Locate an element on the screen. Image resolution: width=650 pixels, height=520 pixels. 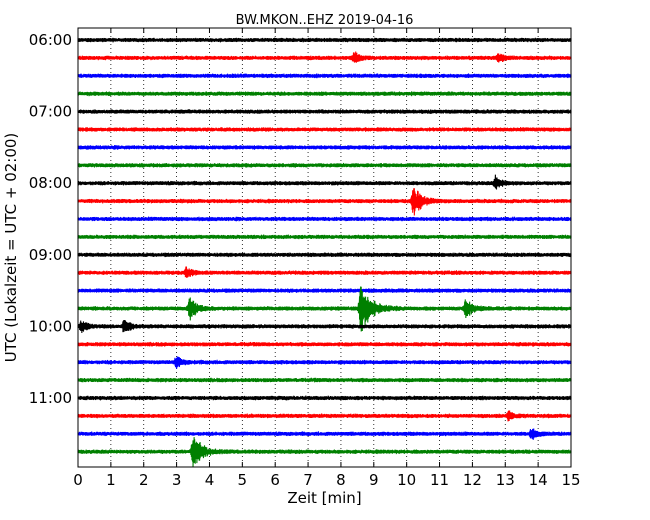
y-tick-label: 10:00 is located at coordinates (50, 326).